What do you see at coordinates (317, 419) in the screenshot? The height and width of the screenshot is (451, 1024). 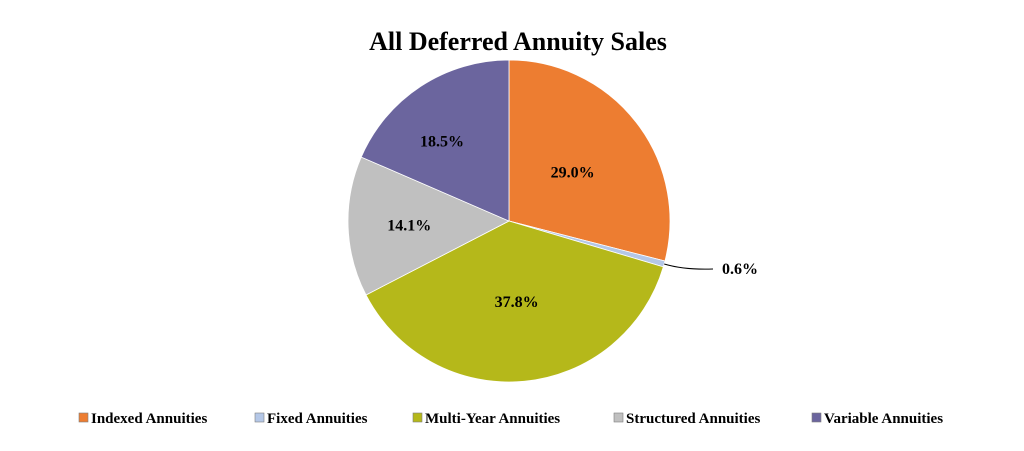 I see `legend-label-fixed-annuities: Fixed Annuities` at bounding box center [317, 419].